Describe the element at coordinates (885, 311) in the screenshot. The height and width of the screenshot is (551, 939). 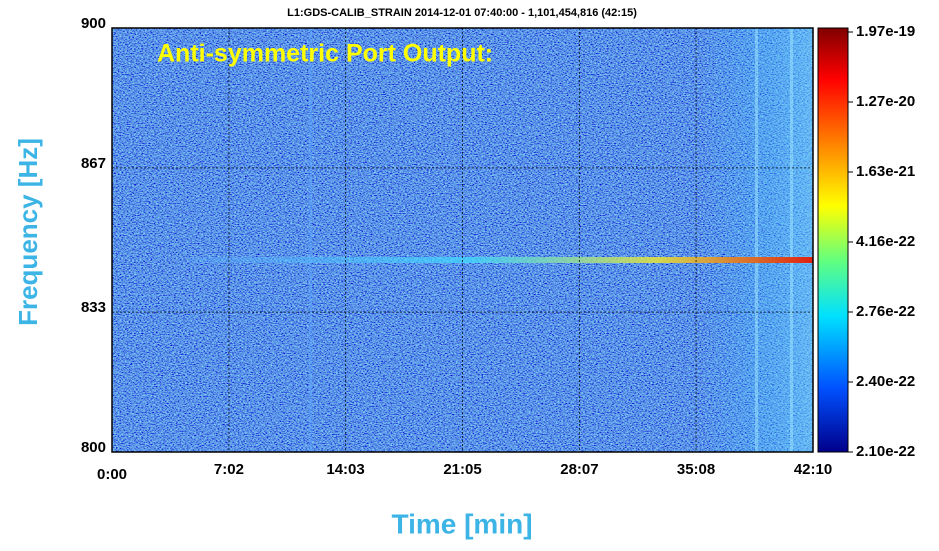
I see `colorbar-tick-label: 2.76e-22` at that location.